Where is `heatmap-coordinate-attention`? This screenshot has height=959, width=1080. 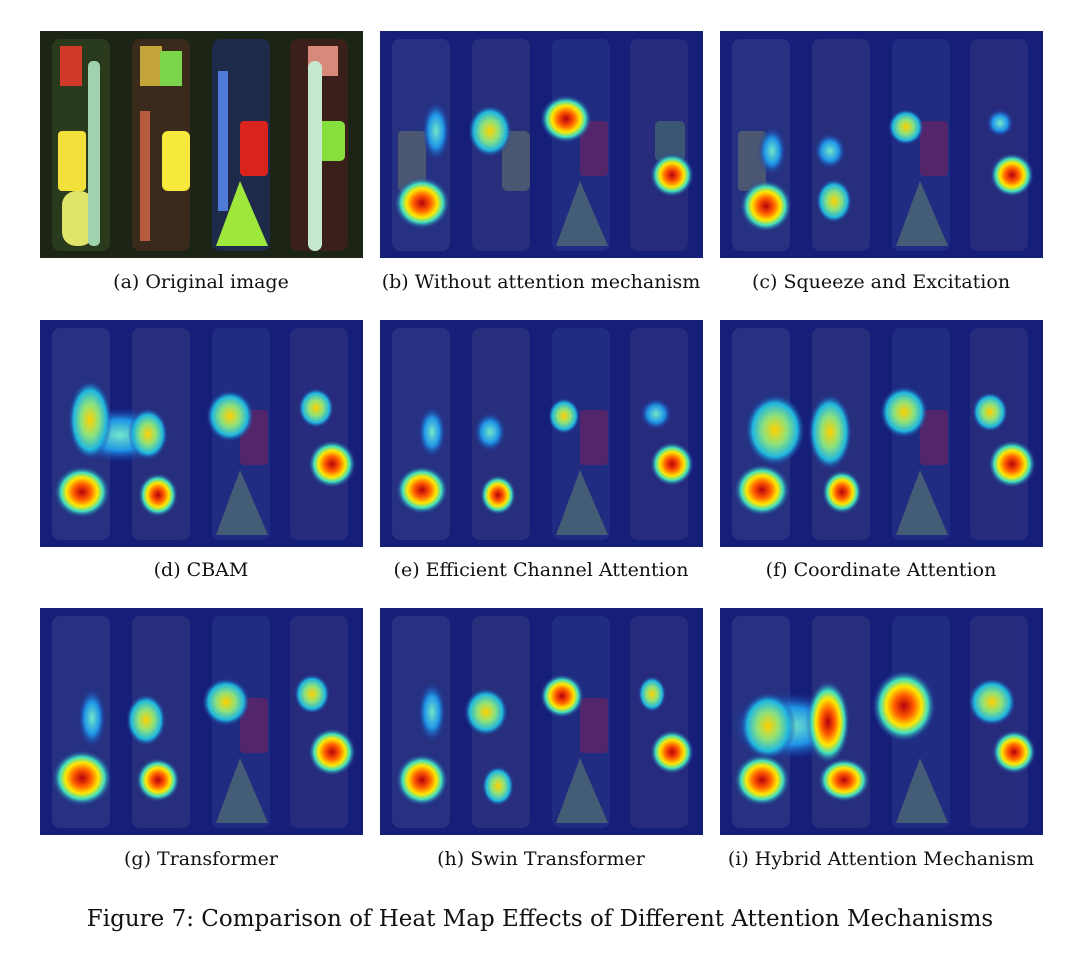 heatmap-coordinate-attention is located at coordinates (881, 433).